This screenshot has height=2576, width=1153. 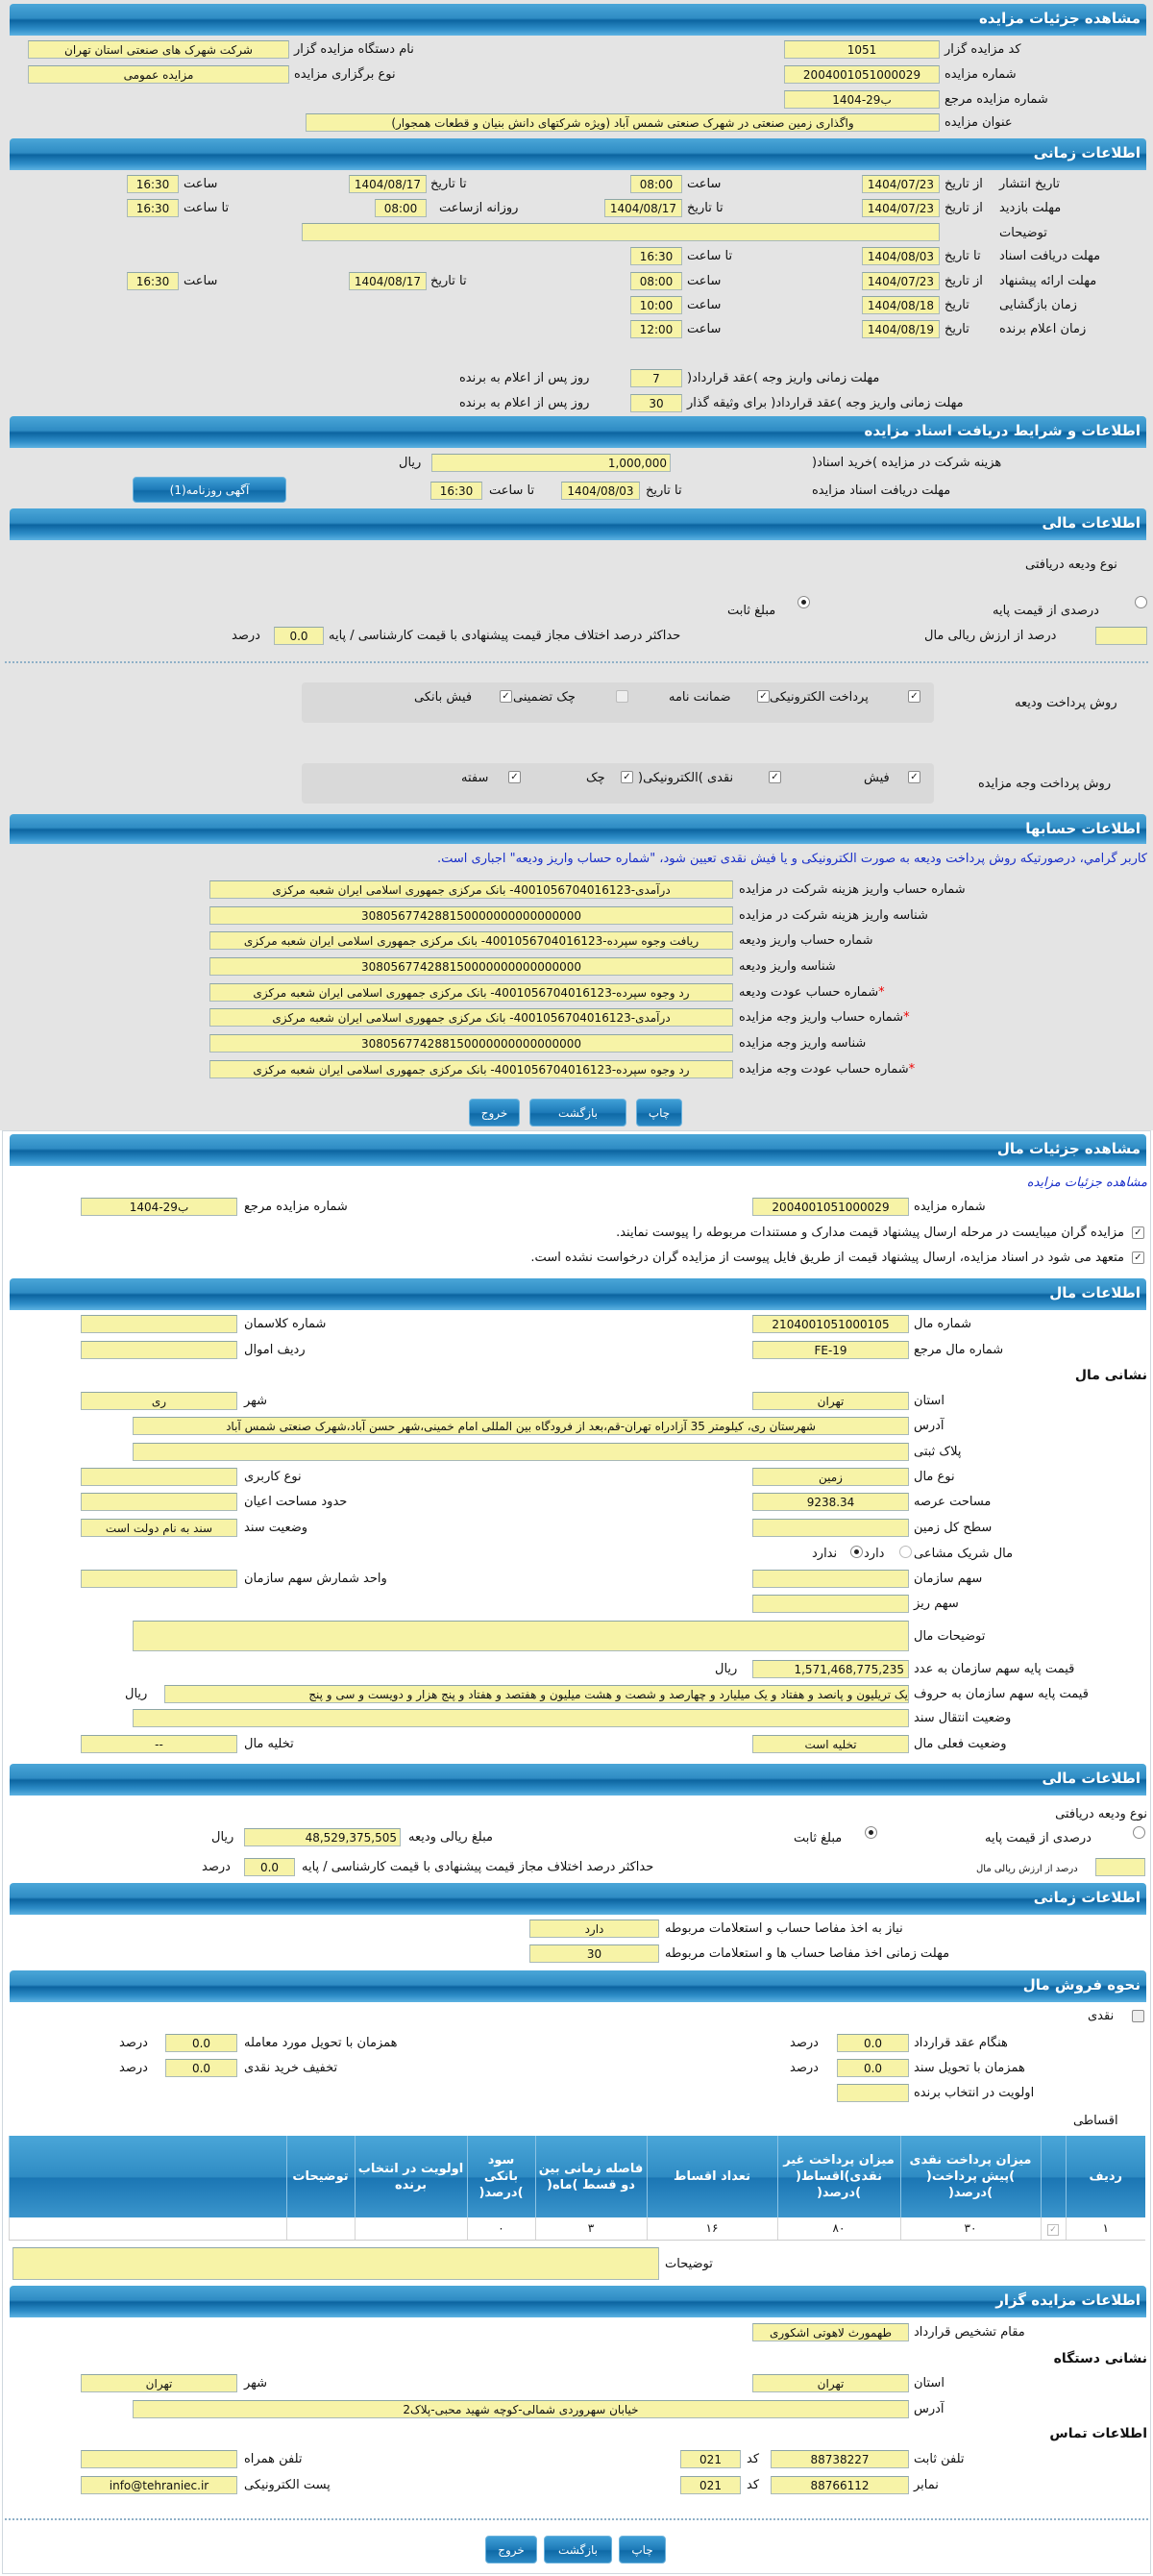 What do you see at coordinates (1138, 2016) in the screenshot?
I see `cash-checkbox` at bounding box center [1138, 2016].